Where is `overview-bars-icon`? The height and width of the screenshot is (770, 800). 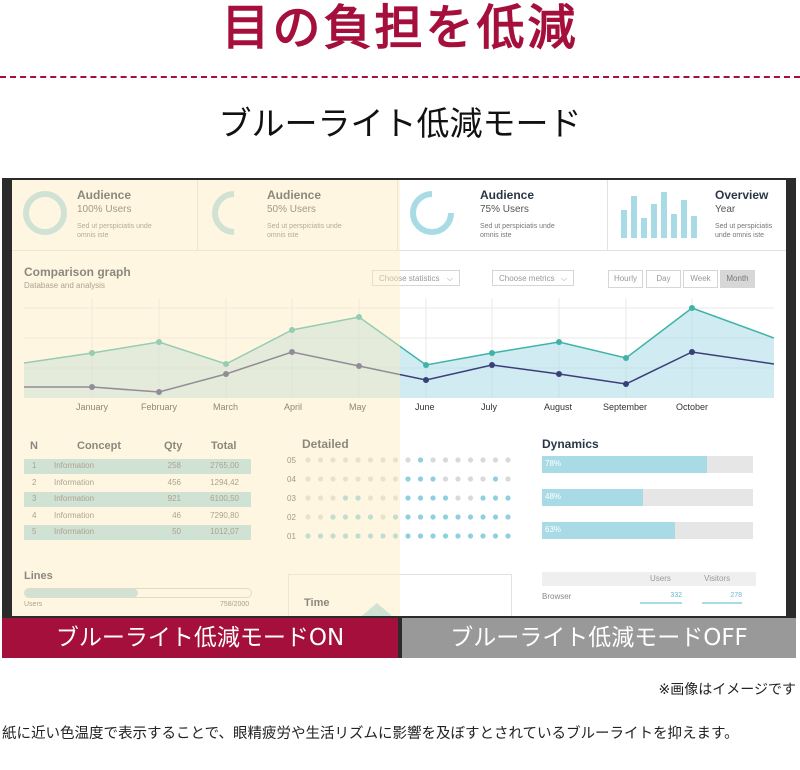 overview-bars-icon is located at coordinates (659, 215).